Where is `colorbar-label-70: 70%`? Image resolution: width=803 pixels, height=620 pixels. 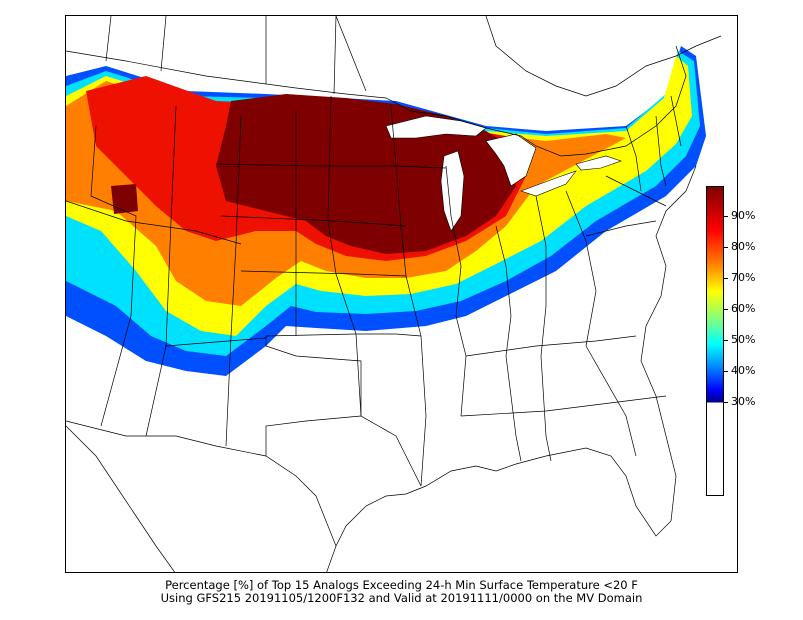
colorbar-label-70: 70% is located at coordinates (743, 277).